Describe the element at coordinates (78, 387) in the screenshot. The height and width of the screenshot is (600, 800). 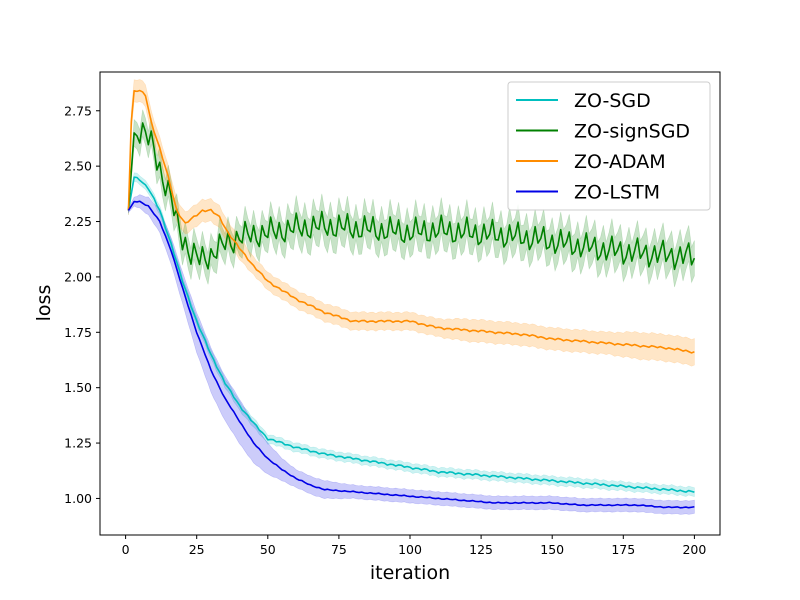
I see `y-tick-label: 1.50` at that location.